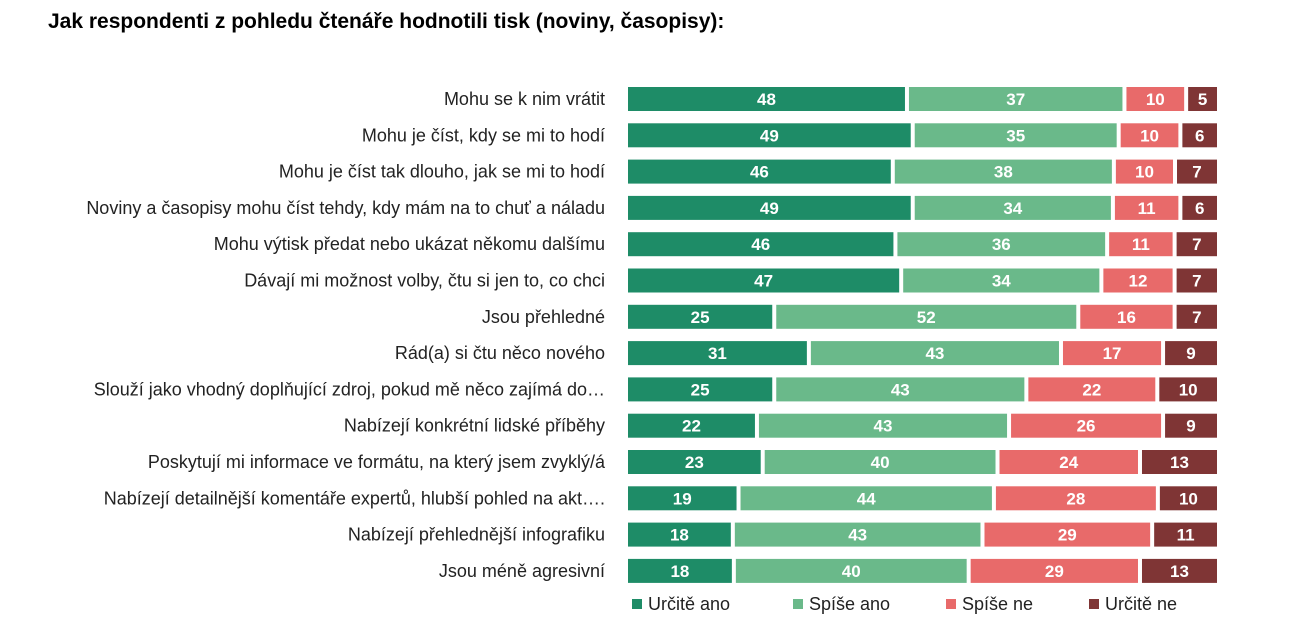 The height and width of the screenshot is (632, 1291). What do you see at coordinates (500, 353) in the screenshot?
I see `category-label: Rád(a) si čtu něco nového` at bounding box center [500, 353].